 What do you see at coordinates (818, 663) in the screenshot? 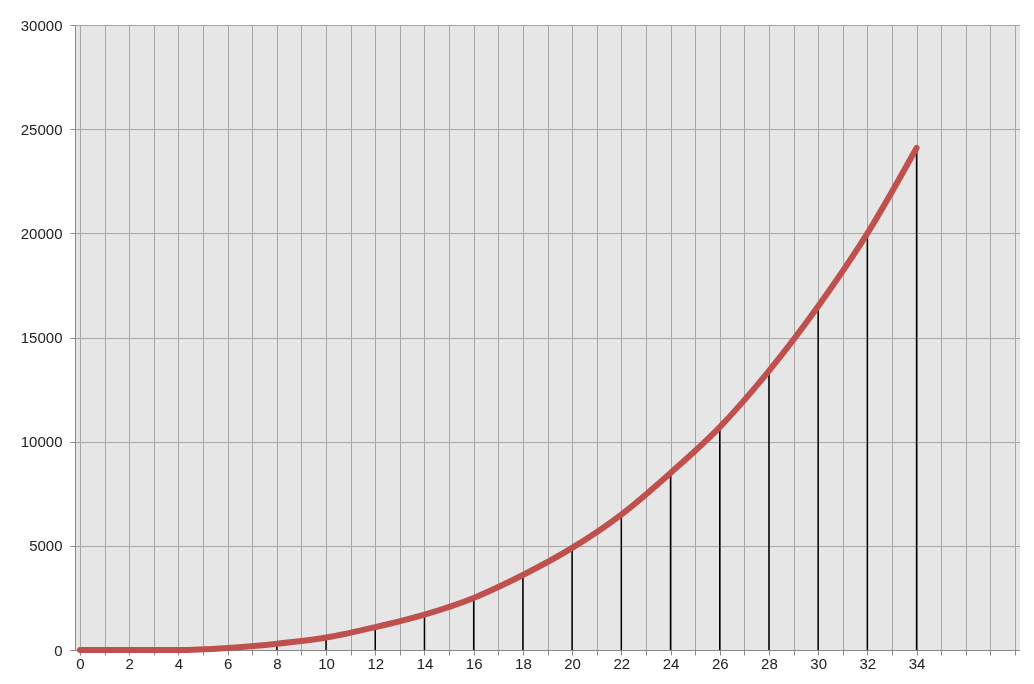
I see `x-tick-label: 30` at bounding box center [818, 663].